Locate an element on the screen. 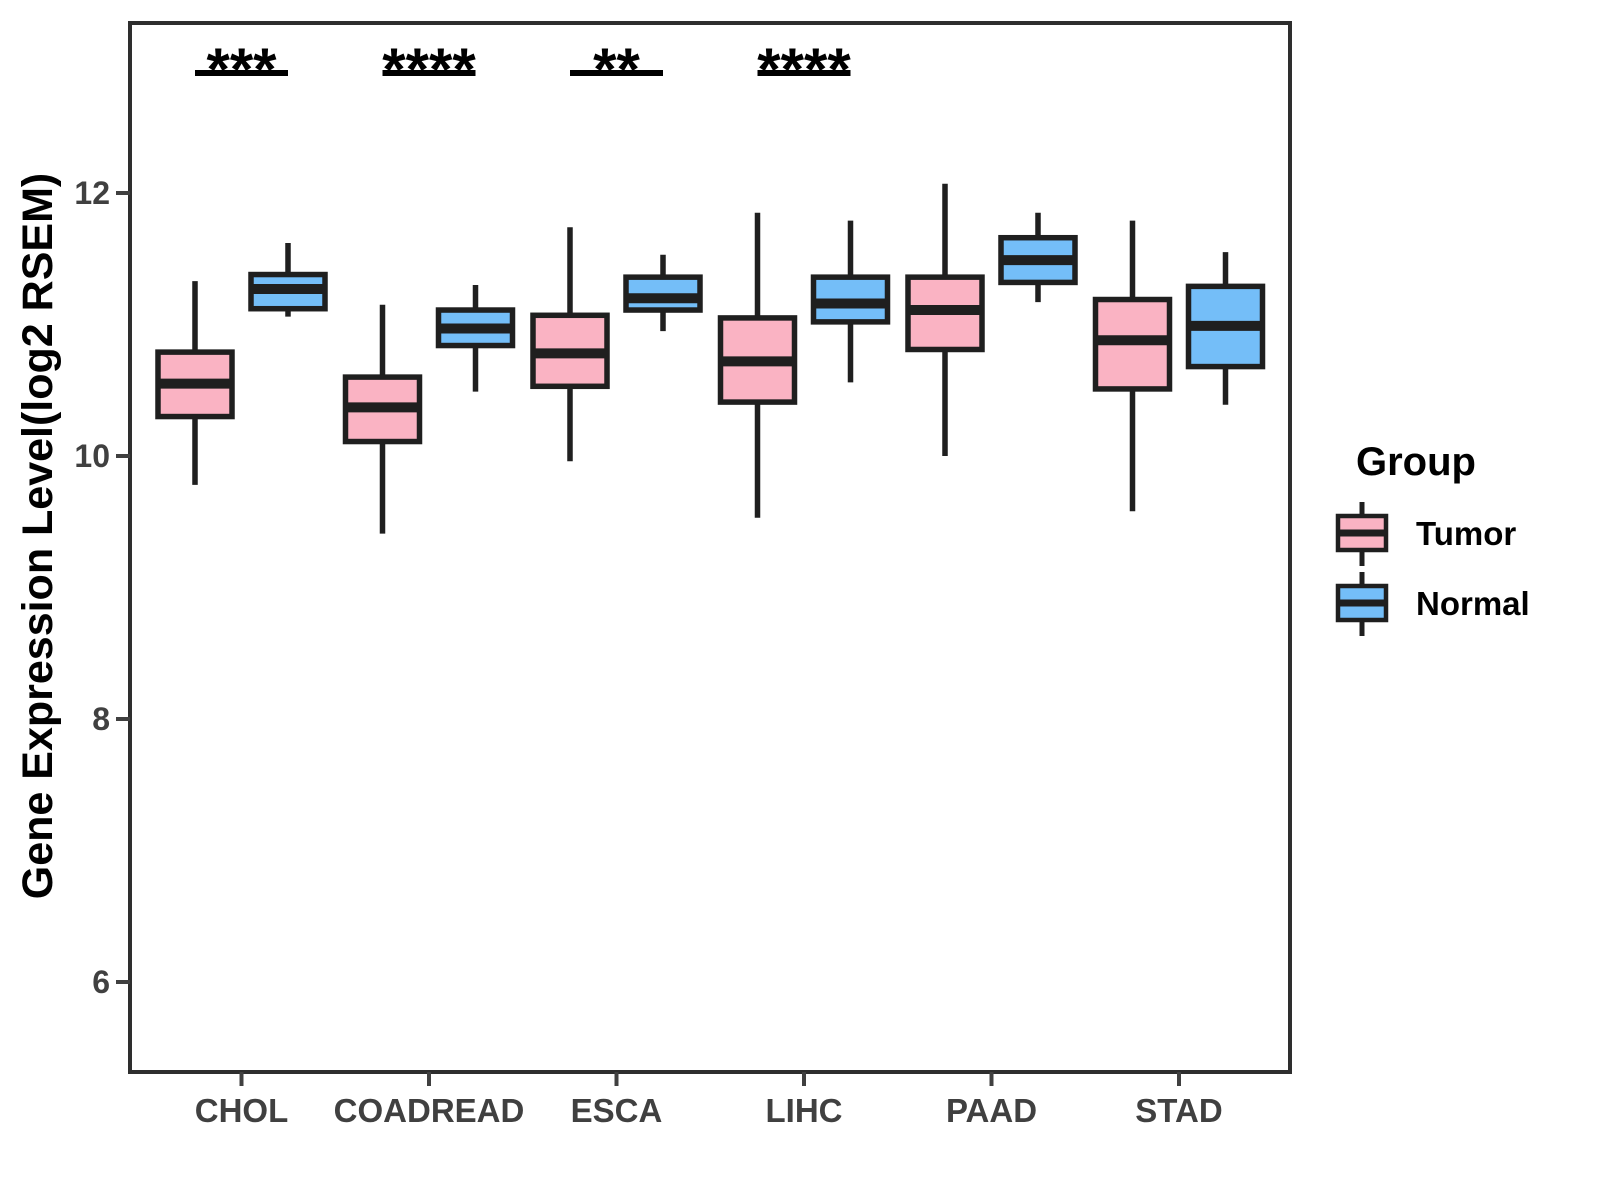  x-tick-label-chol: CHOL is located at coordinates (242, 1110).